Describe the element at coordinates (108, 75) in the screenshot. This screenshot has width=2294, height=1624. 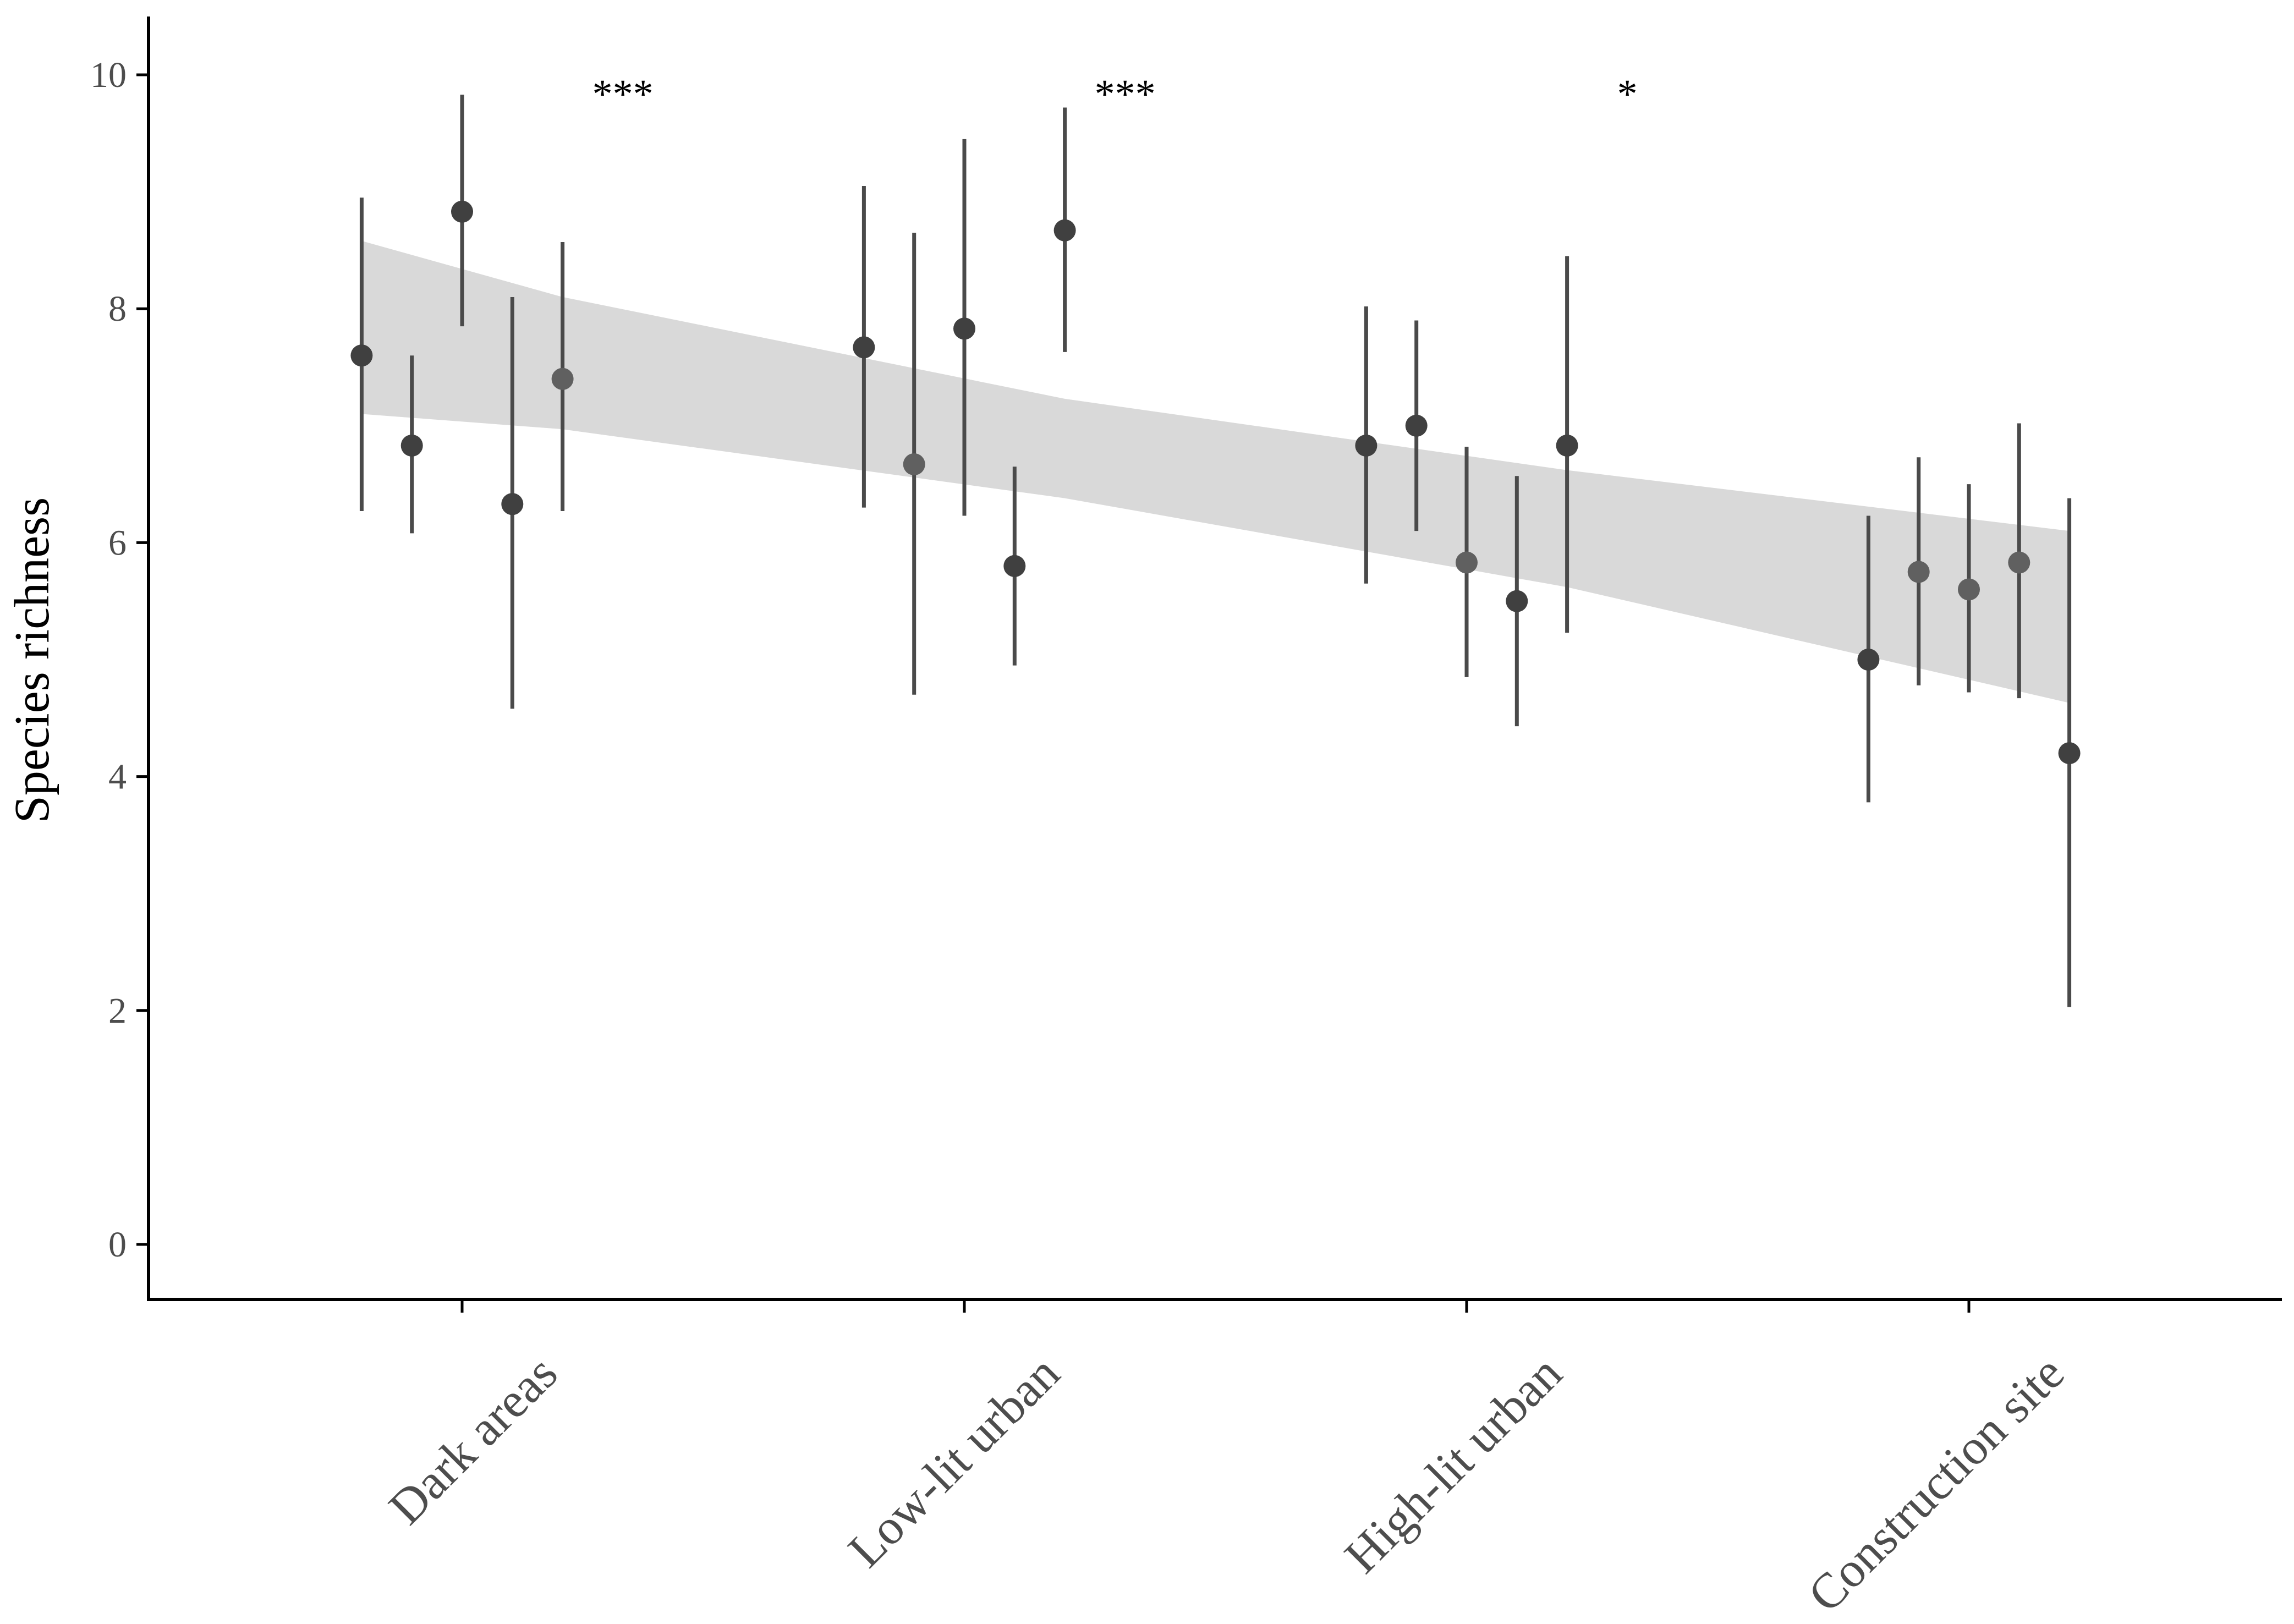
I see `y-tick-label: 10` at that location.